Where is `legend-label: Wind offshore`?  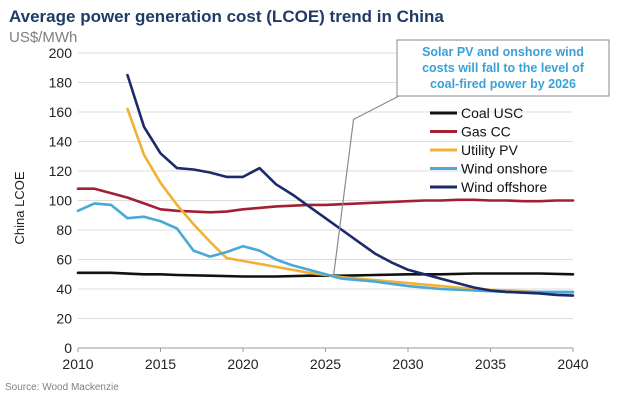 legend-label: Wind offshore is located at coordinates (504, 187).